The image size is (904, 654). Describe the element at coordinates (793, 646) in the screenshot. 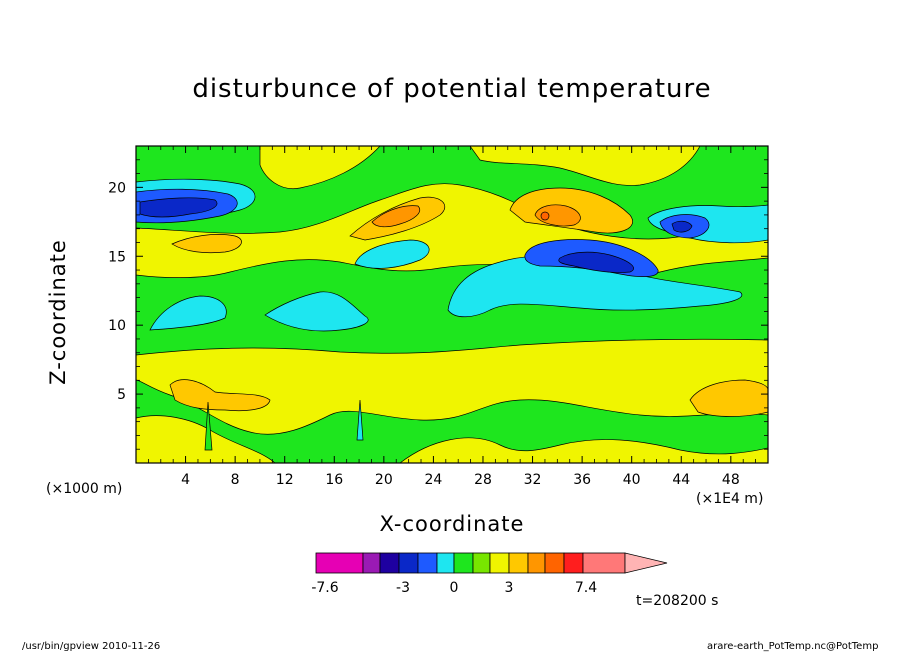

I see `footer-right: arare-earth_PotTemp.nc@PotTemp` at that location.